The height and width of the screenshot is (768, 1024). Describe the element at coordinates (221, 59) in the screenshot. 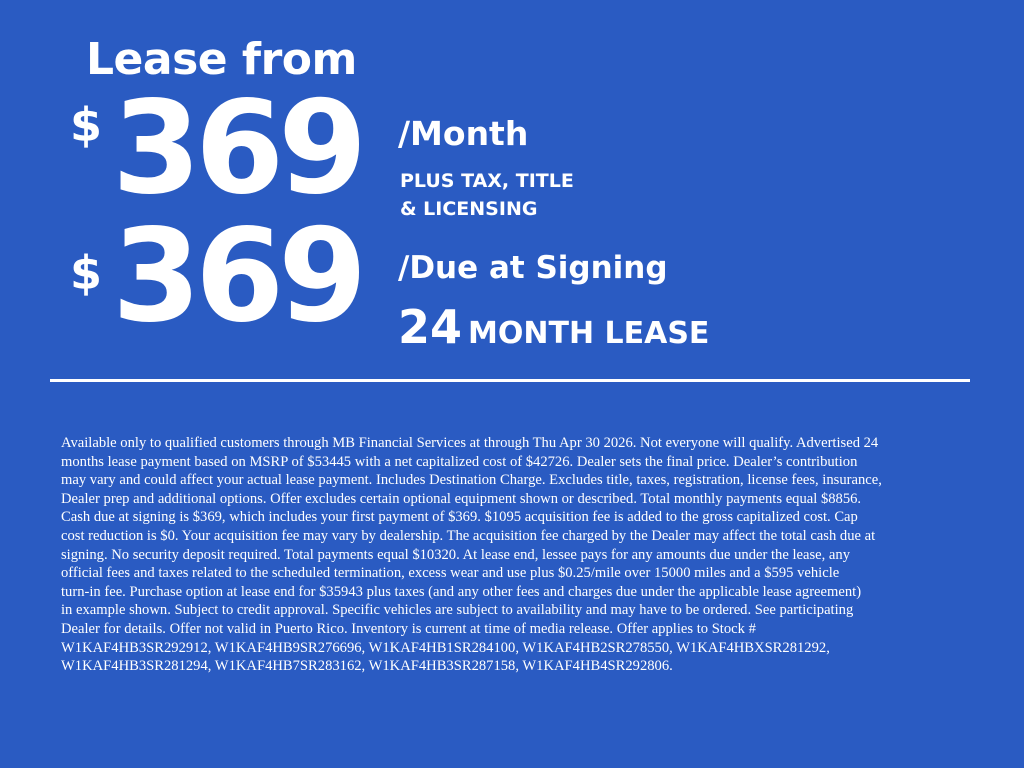

I see `headline: Lease from` at that location.